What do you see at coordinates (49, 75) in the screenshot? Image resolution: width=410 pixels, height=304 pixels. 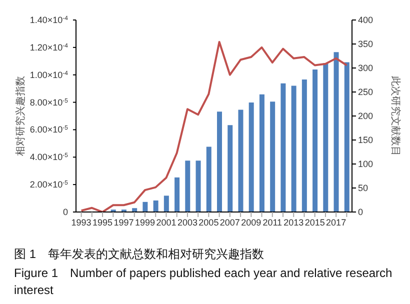 I see `y-tick-label: 1.00×10$^{-4}$` at bounding box center [49, 75].